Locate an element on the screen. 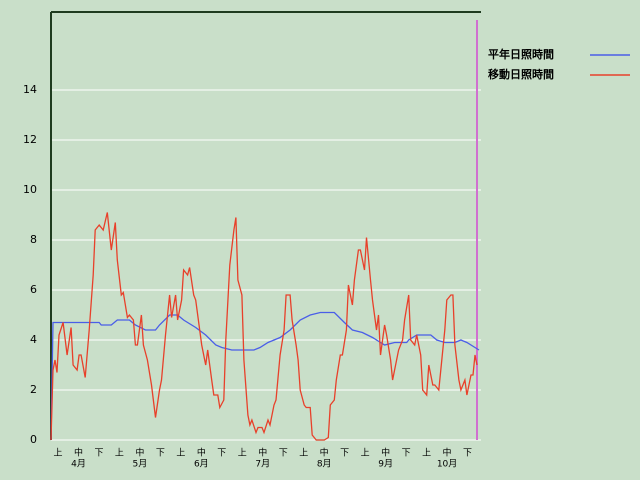 This screenshot has height=480, width=640. y-tick-label: 8 is located at coordinates (33, 239).